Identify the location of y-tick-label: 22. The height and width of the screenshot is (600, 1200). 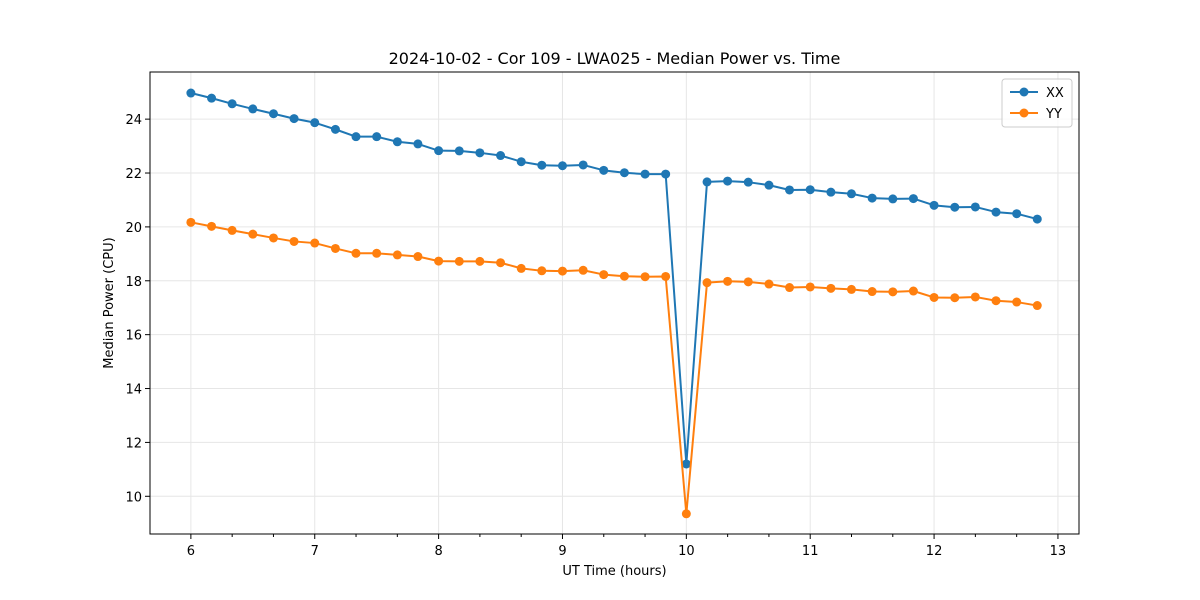
(133, 174).